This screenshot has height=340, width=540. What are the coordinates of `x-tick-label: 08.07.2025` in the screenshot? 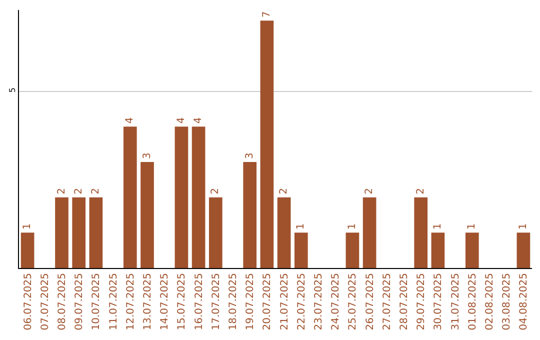 It's located at (62, 301).